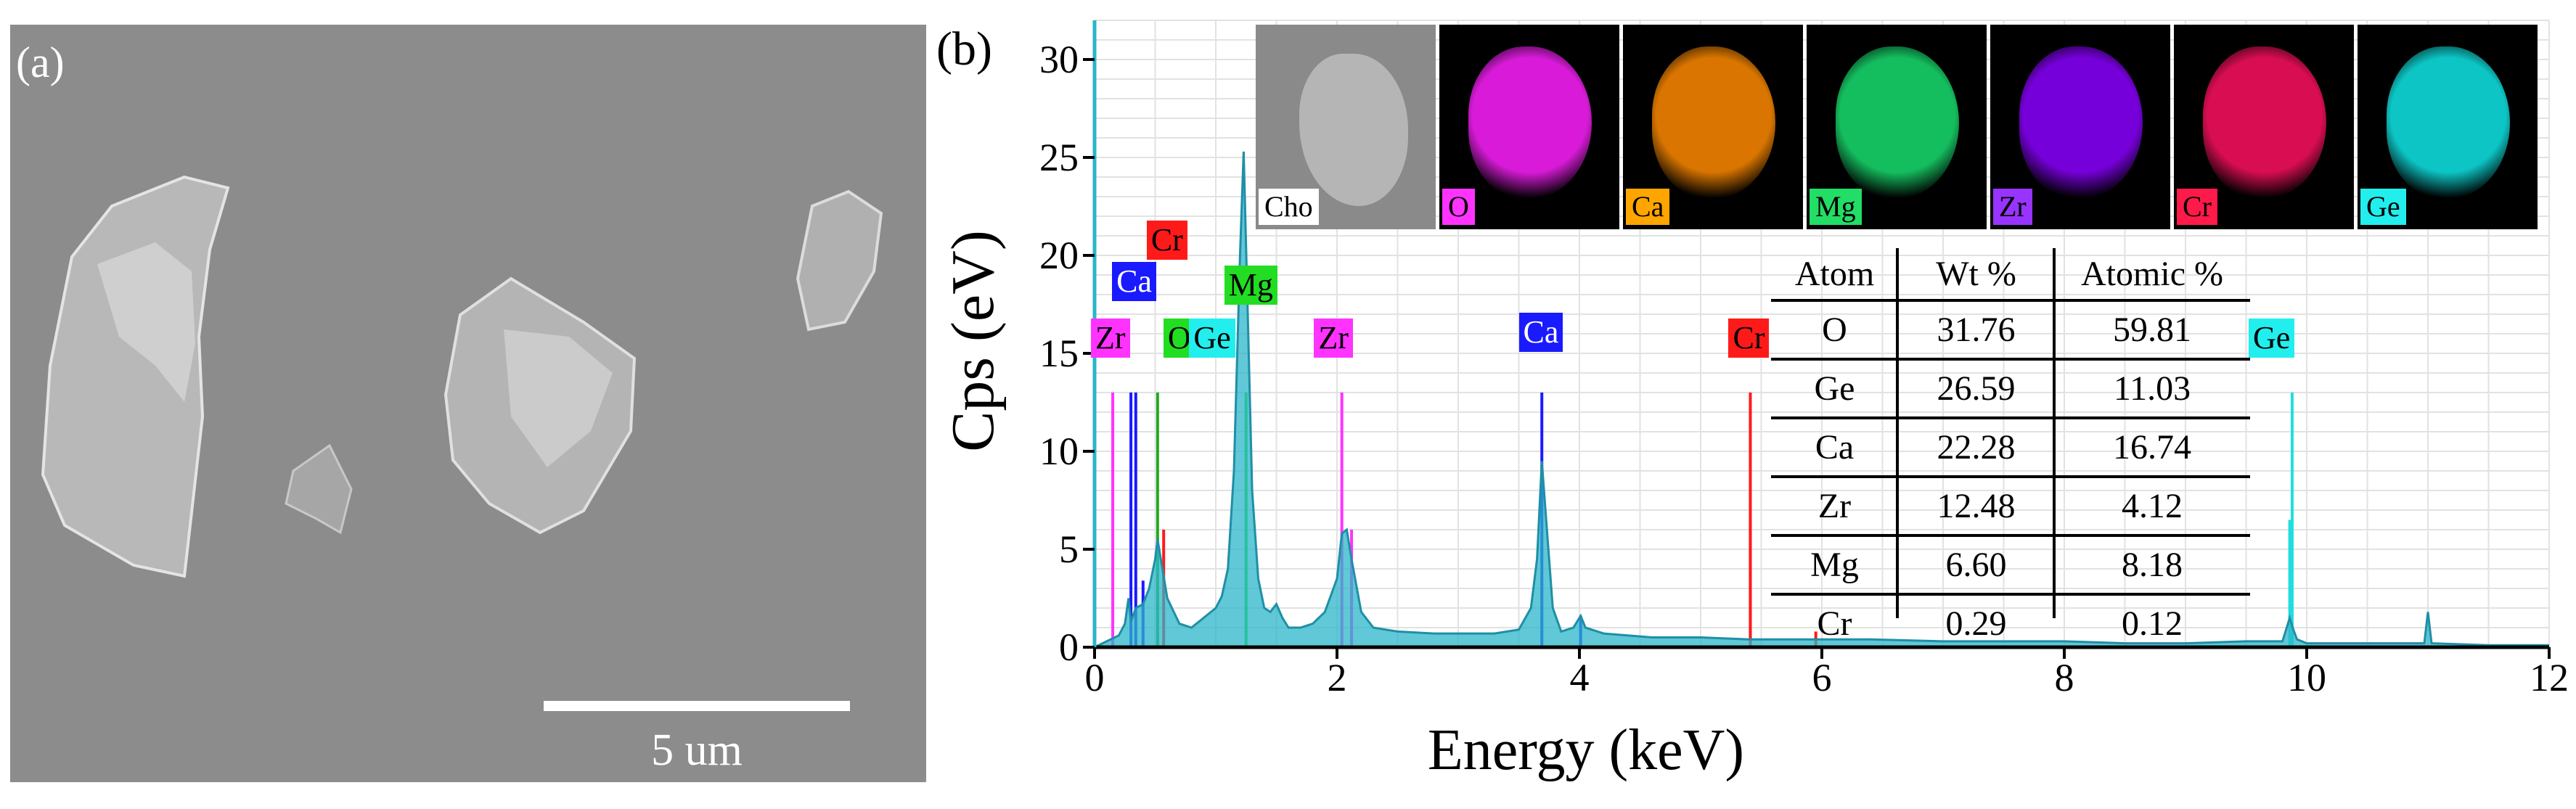 This screenshot has height=809, width=2576. Describe the element at coordinates (1834, 388) in the screenshot. I see `cell-atom: Ge` at that location.